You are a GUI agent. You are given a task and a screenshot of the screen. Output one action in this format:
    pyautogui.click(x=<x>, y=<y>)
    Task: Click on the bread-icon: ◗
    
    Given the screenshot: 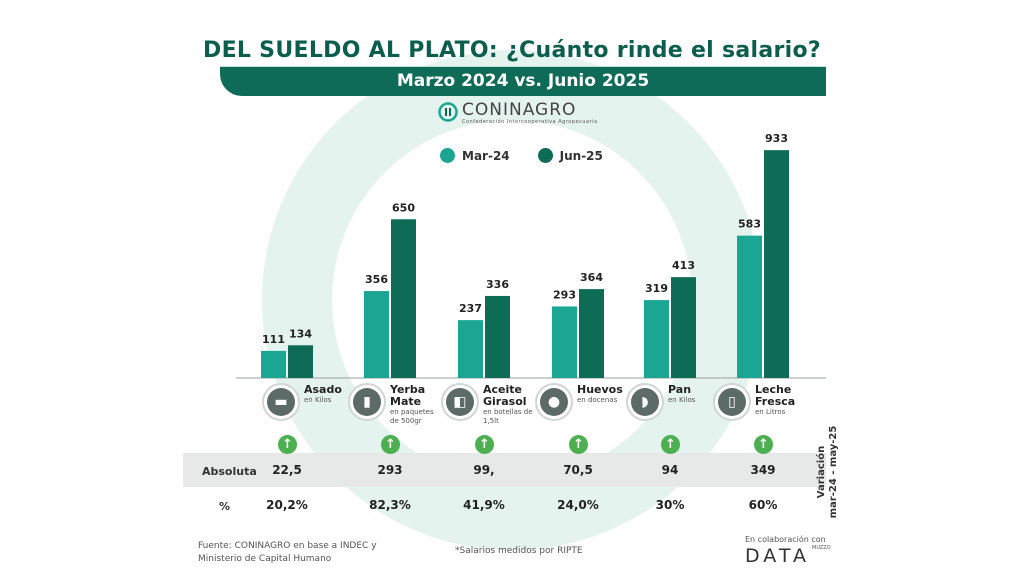 What is the action you would take?
    pyautogui.click(x=645, y=402)
    